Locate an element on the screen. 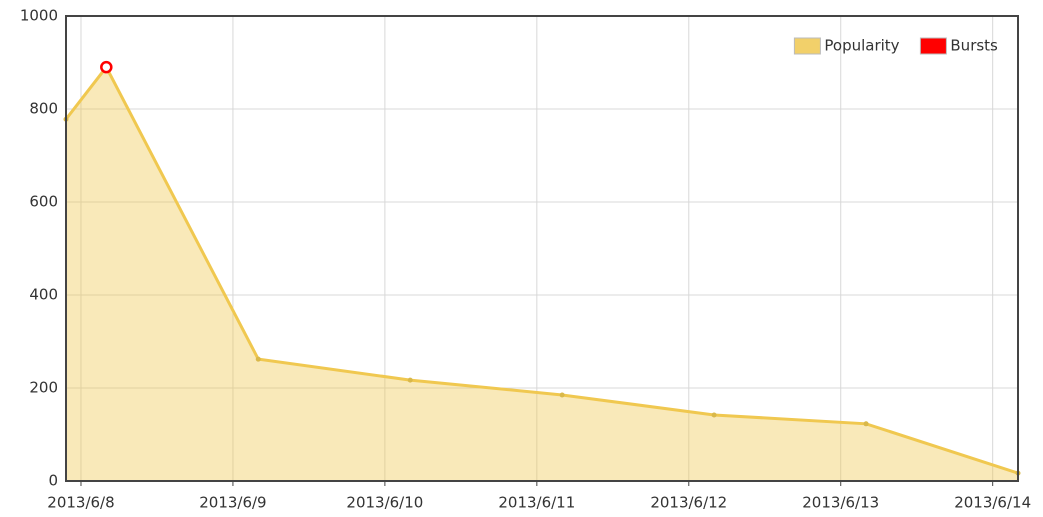  x-tick-label: 2013/6/8 is located at coordinates (80, 503).